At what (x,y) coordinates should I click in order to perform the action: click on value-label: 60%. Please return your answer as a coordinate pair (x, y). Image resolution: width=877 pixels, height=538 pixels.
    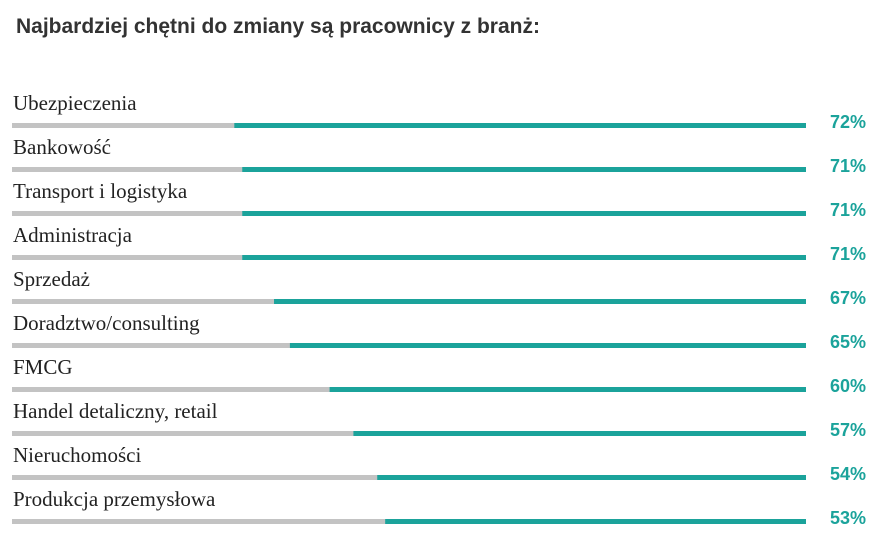
    Looking at the image, I should click on (848, 386).